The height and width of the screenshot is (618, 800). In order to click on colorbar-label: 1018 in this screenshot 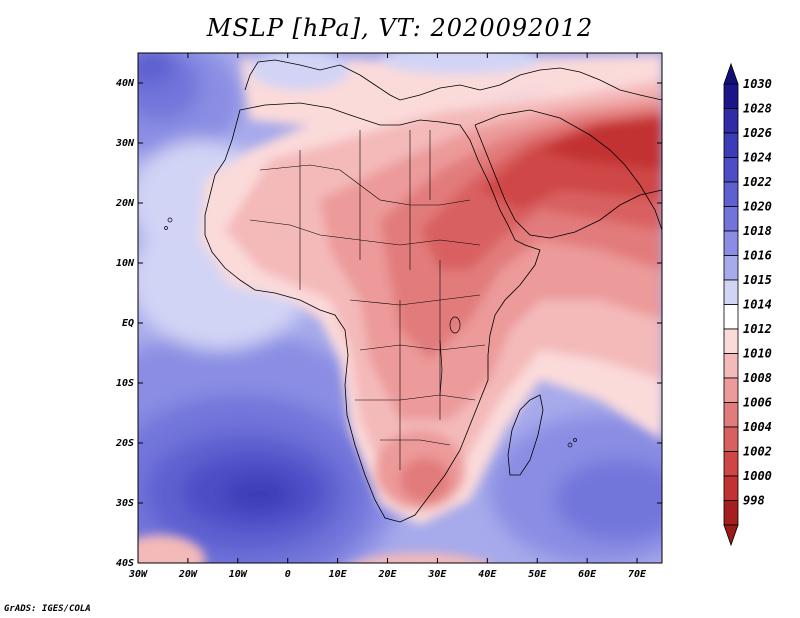, I will do `click(757, 231)`.